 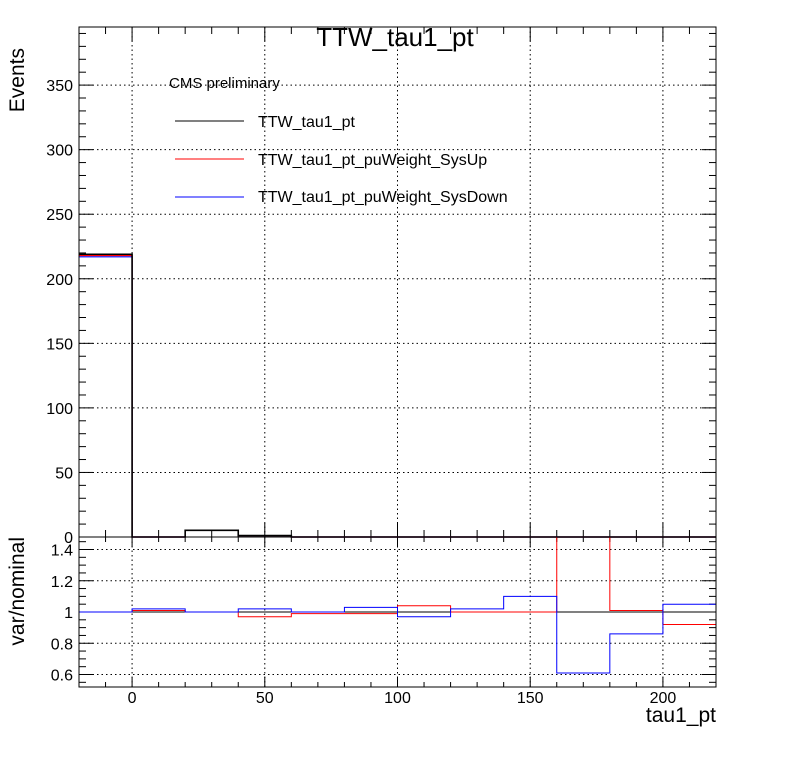 I want to click on top-y-tick-labels: 0 50 100 150 200 250 300 350, so click(x=59, y=312).